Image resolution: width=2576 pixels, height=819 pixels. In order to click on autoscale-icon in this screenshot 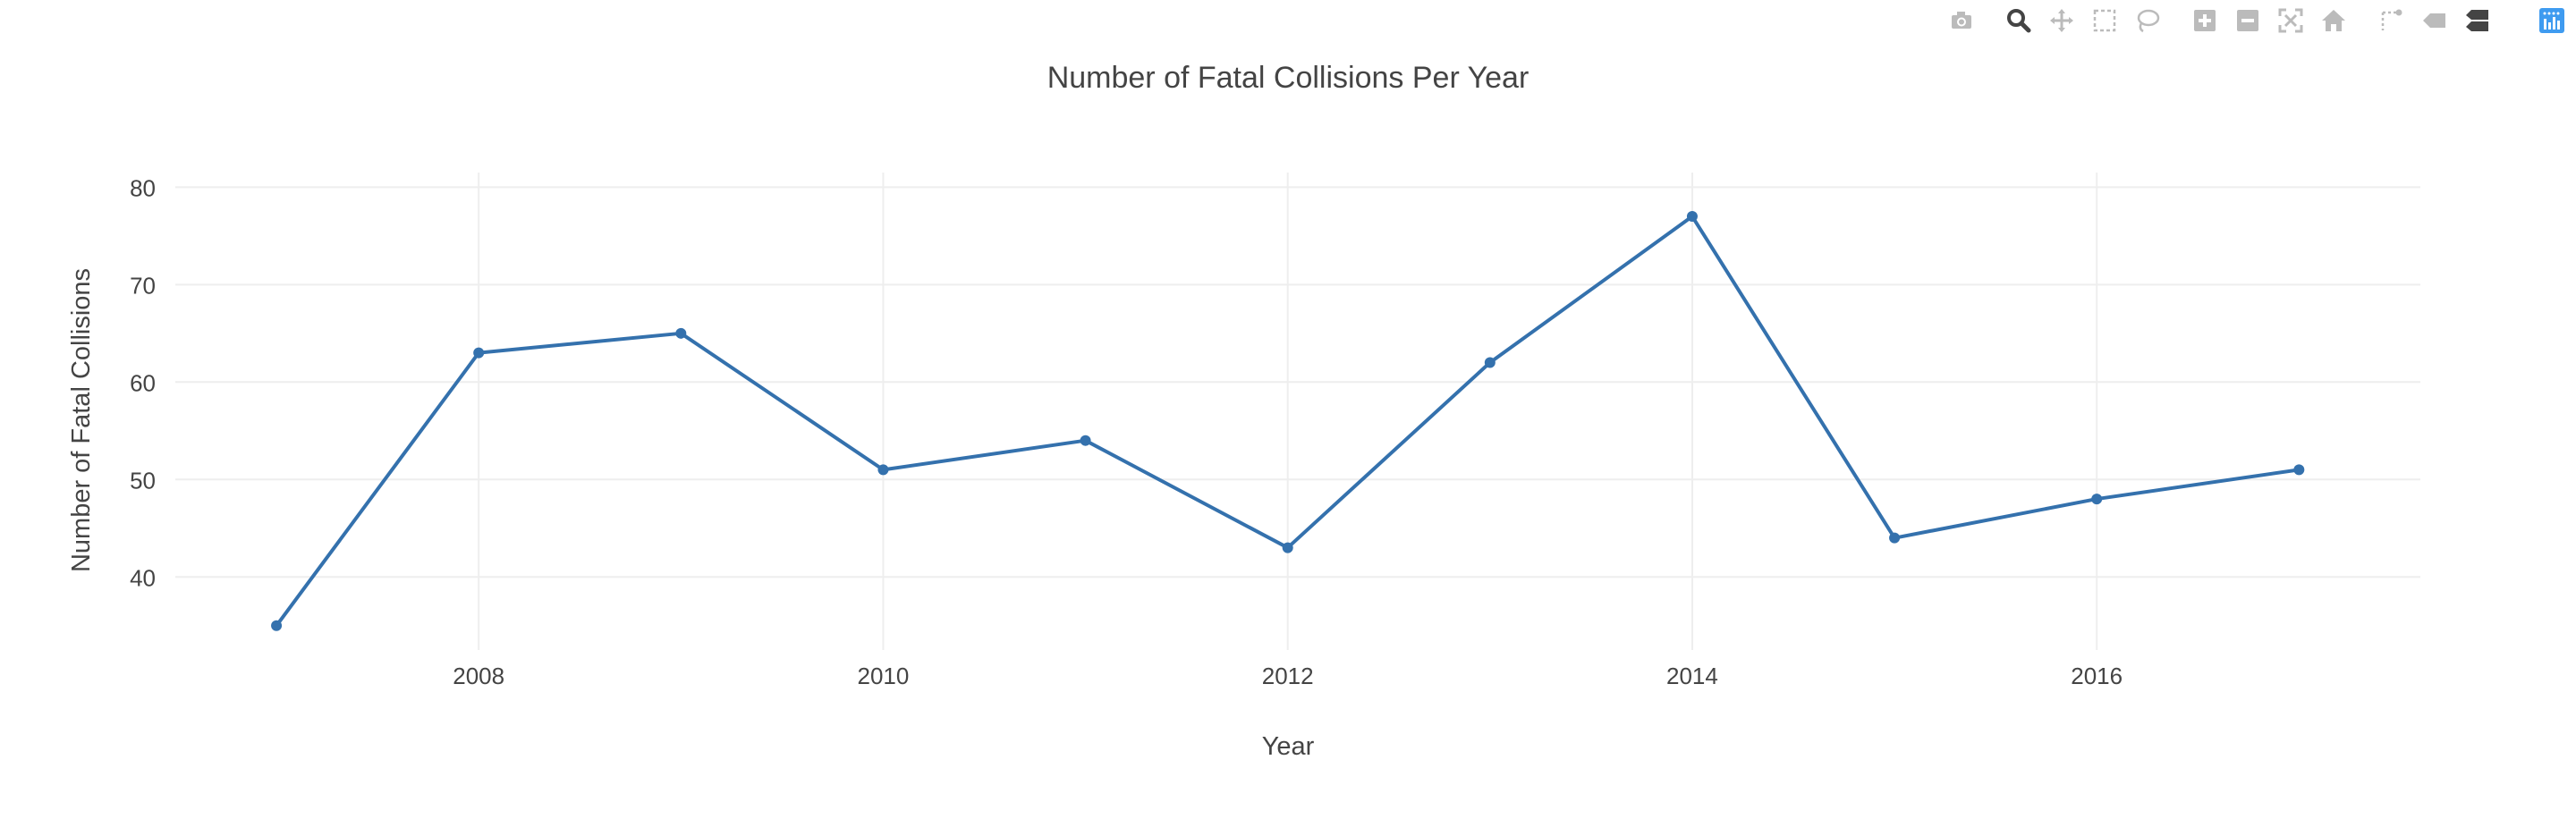, I will do `click(2290, 20)`.